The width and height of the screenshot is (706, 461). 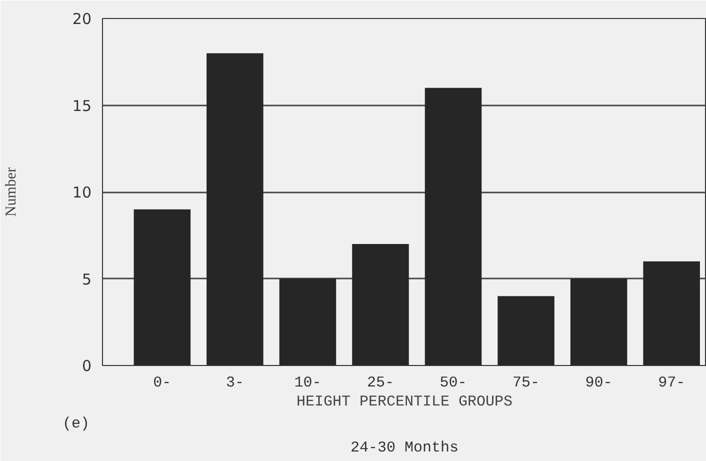 I want to click on y-tick-label: 20, so click(x=82, y=19).